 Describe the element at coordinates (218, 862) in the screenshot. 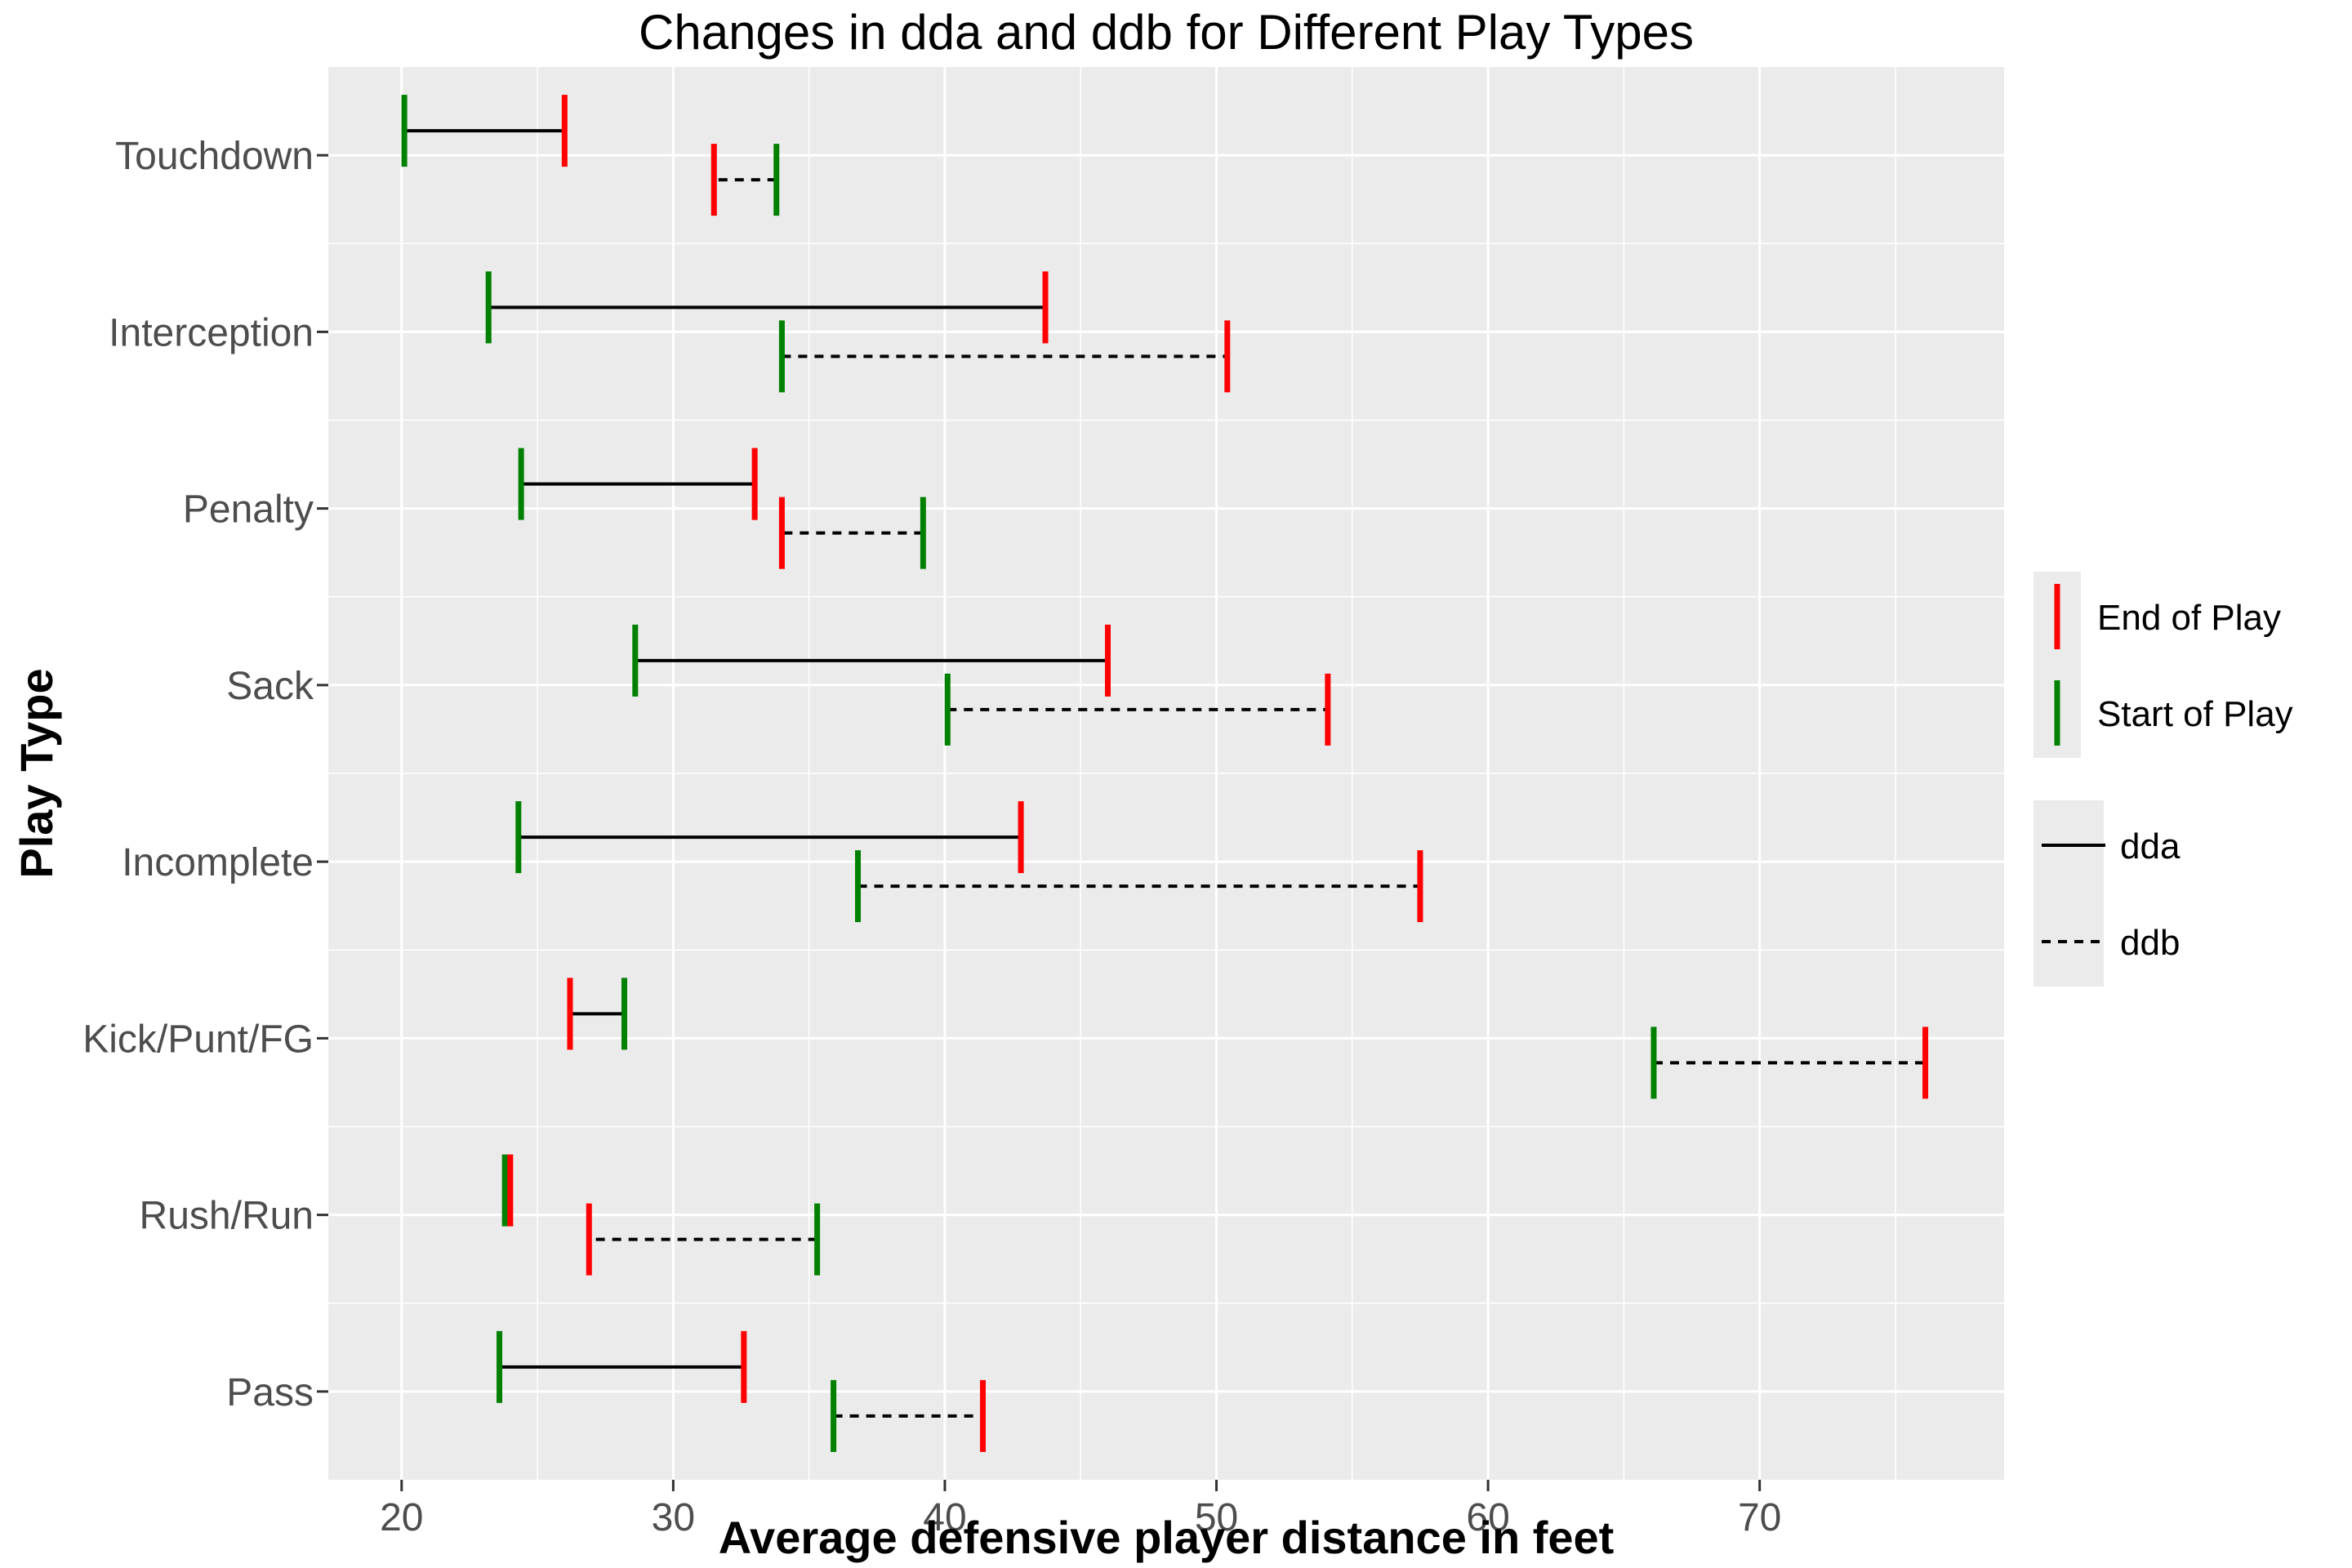

I see `y-tick-label-incomplete: Incomplete` at that location.